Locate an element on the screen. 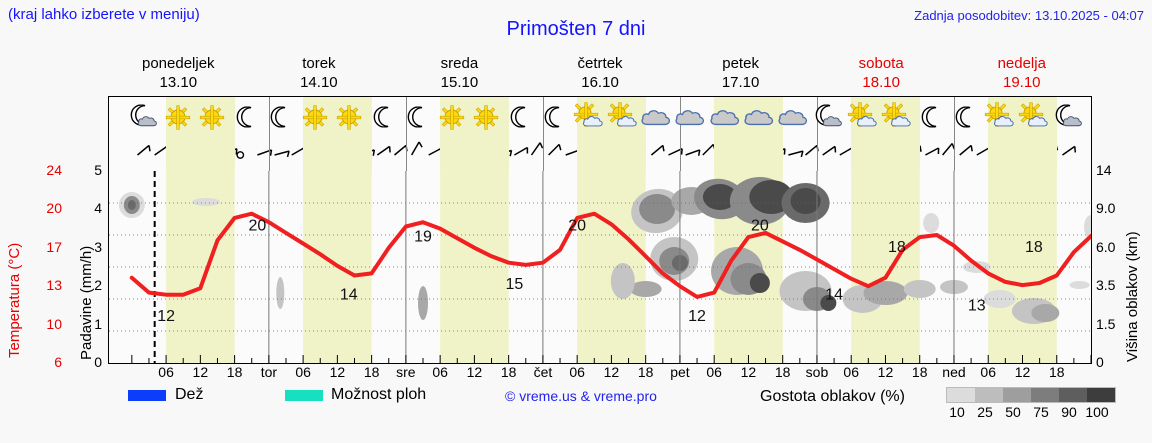 This screenshot has width=1152, height=443. cloud-height-tick-label: 1.5 is located at coordinates (1106, 323).